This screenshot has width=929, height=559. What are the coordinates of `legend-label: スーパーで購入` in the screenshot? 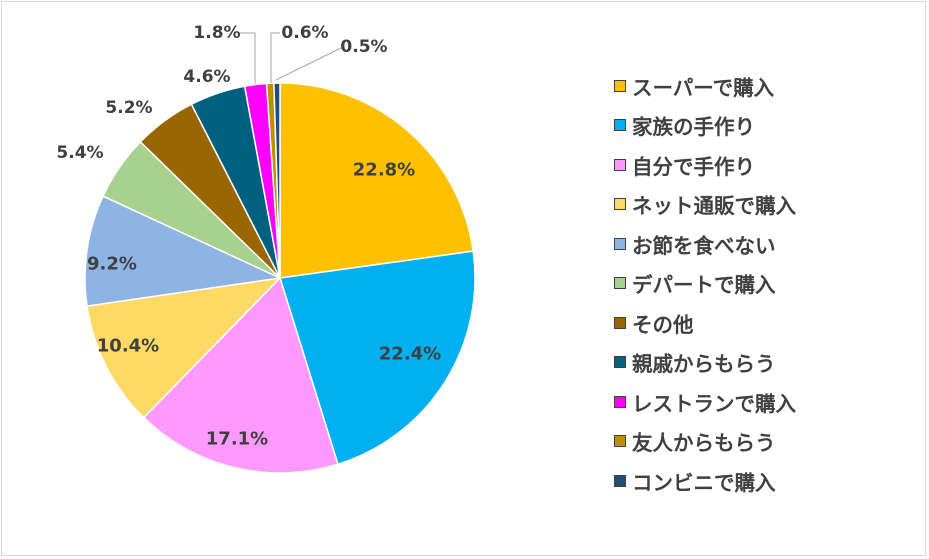 It's located at (703, 87).